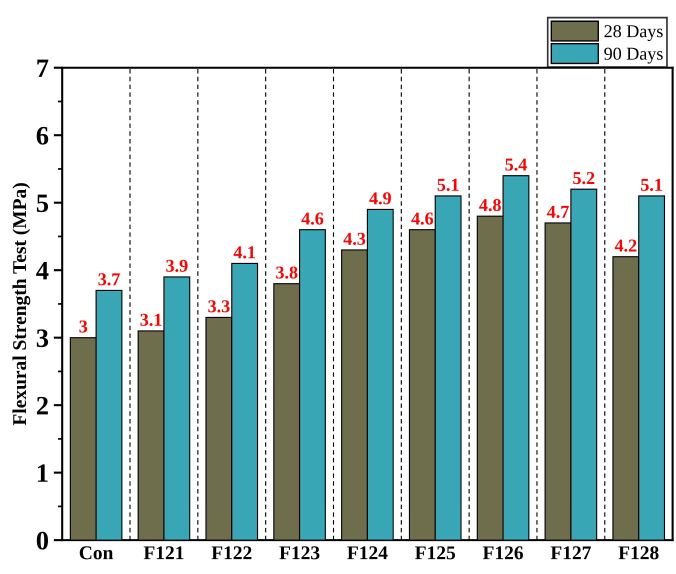 The width and height of the screenshot is (676, 574). Describe the element at coordinates (43, 473) in the screenshot. I see `y-tick-label: 1` at that location.